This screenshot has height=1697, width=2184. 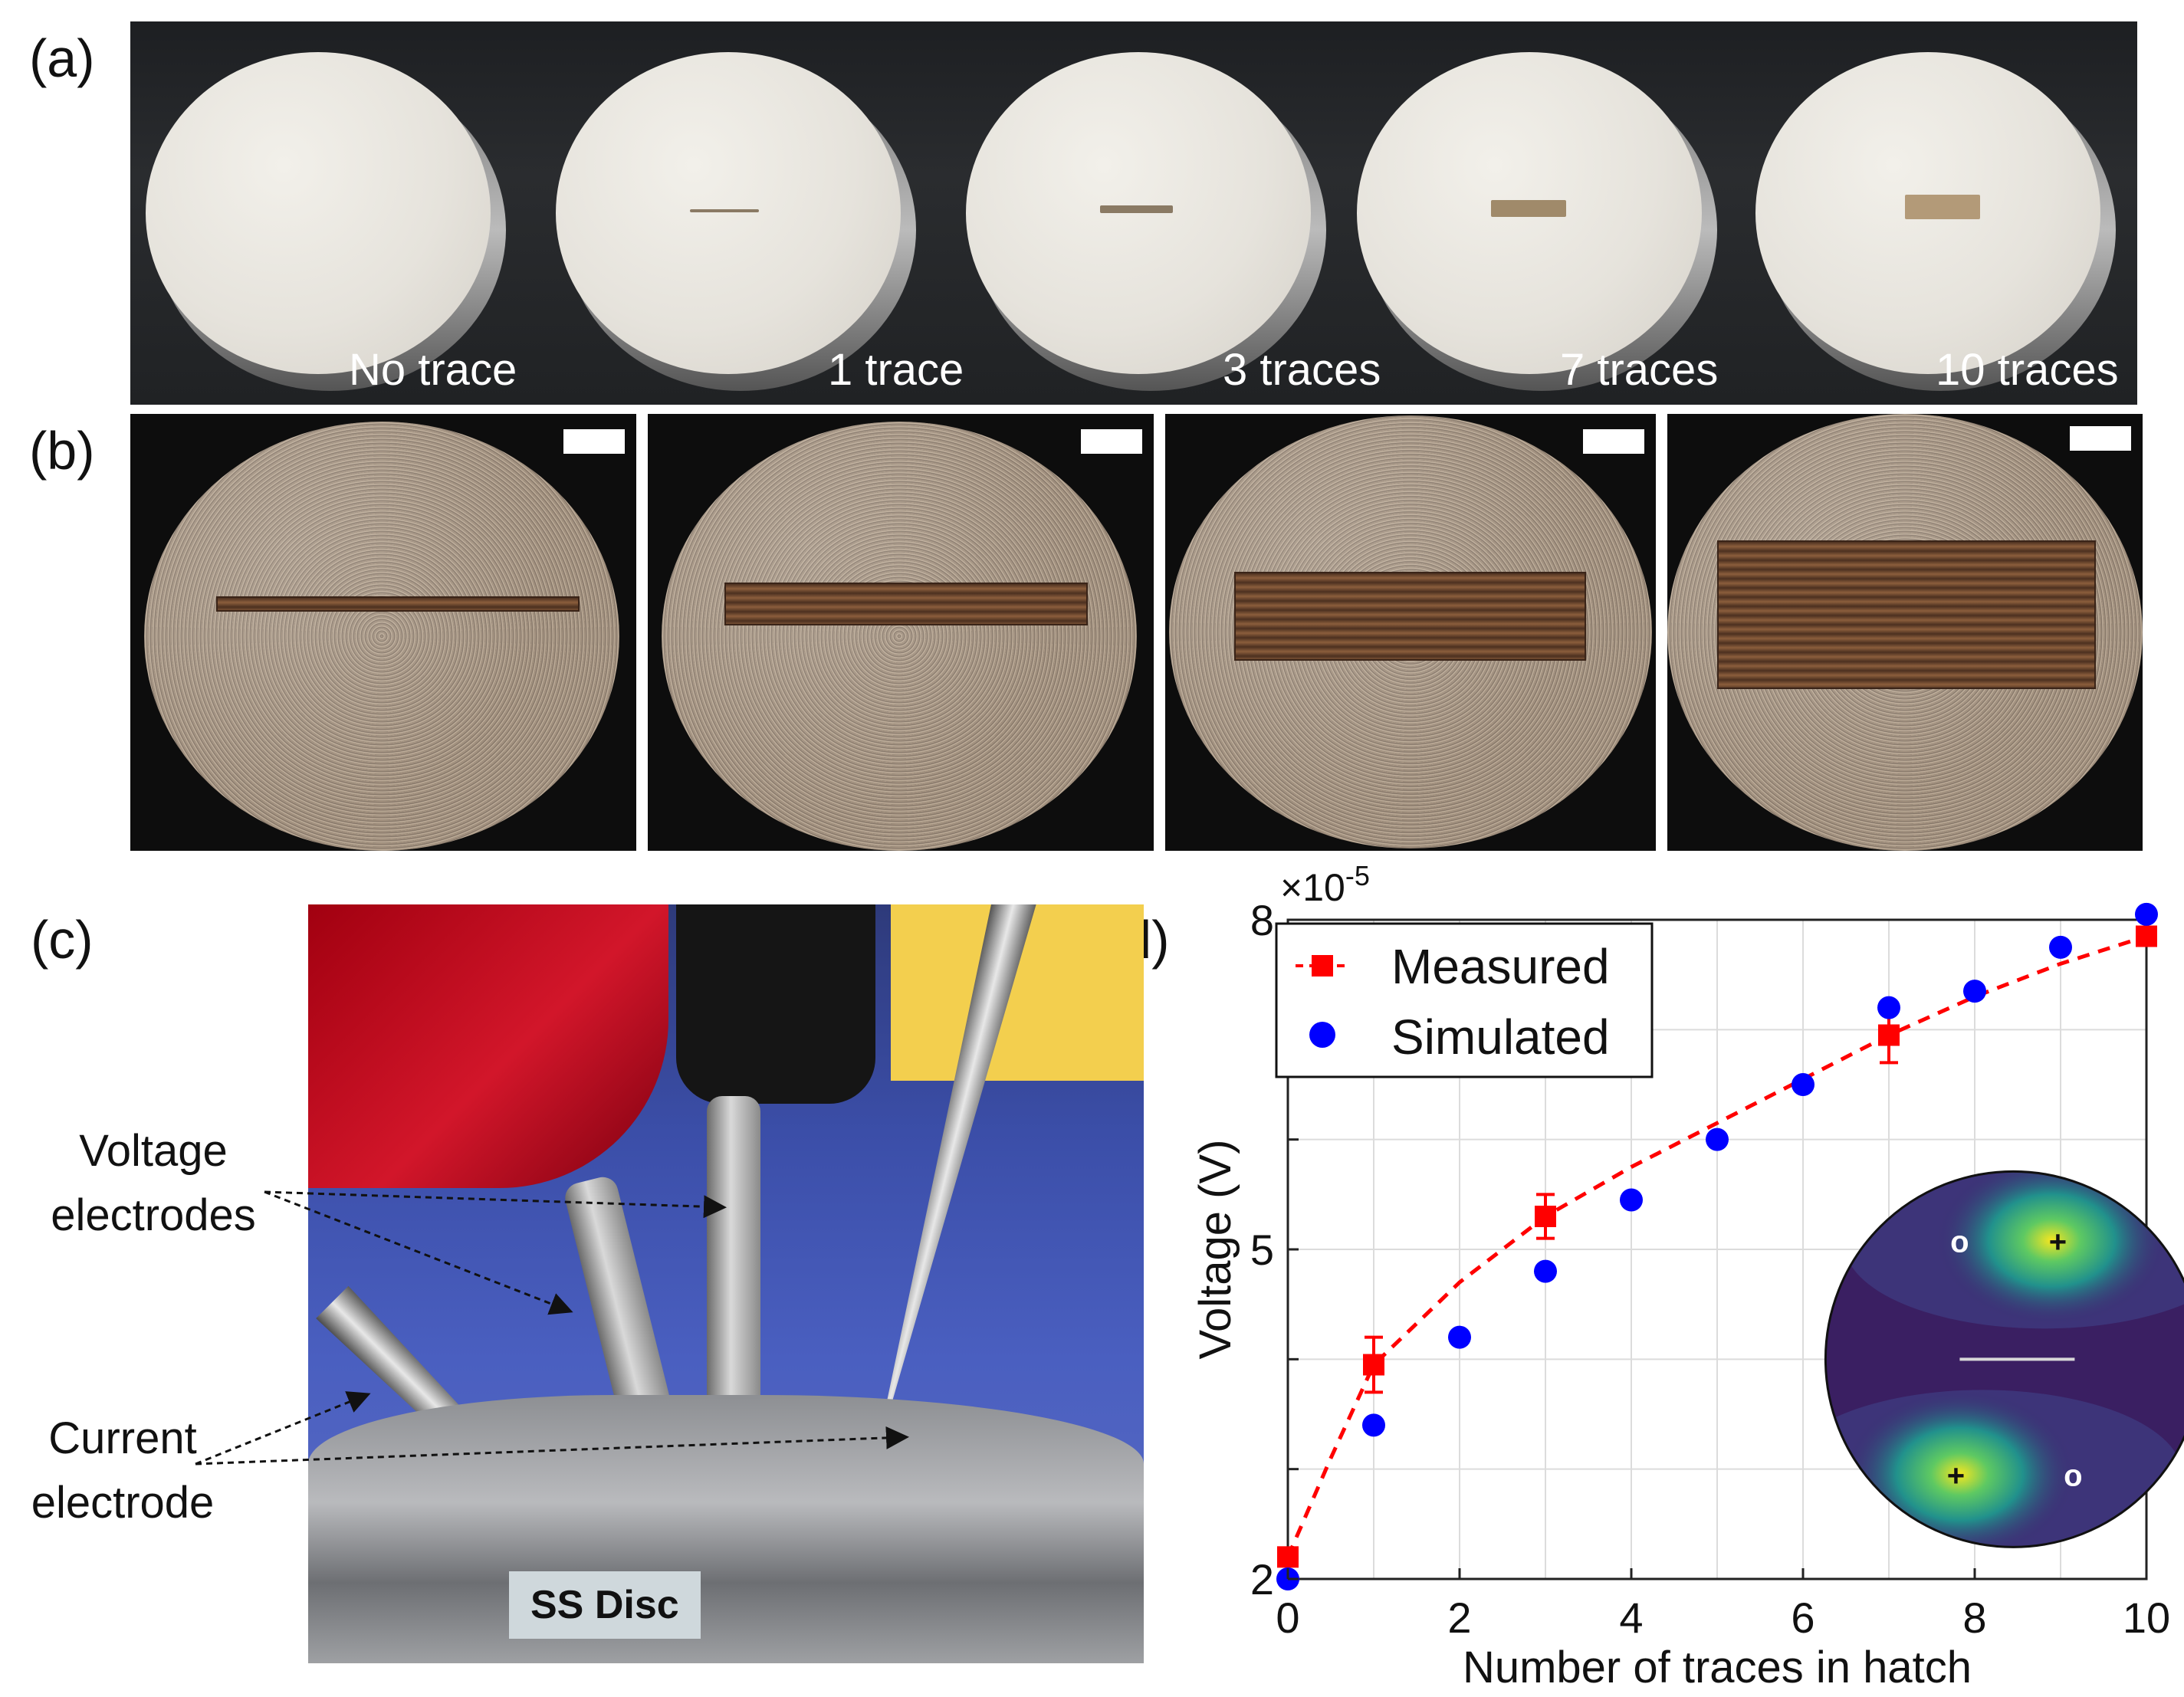 What do you see at coordinates (1803, 1618) in the screenshot?
I see `x-tick-label: 6` at bounding box center [1803, 1618].